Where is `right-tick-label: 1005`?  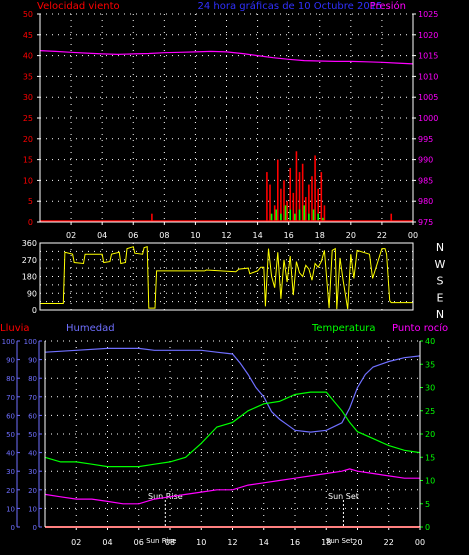
right-tick-label: 1005 is located at coordinates (428, 97).